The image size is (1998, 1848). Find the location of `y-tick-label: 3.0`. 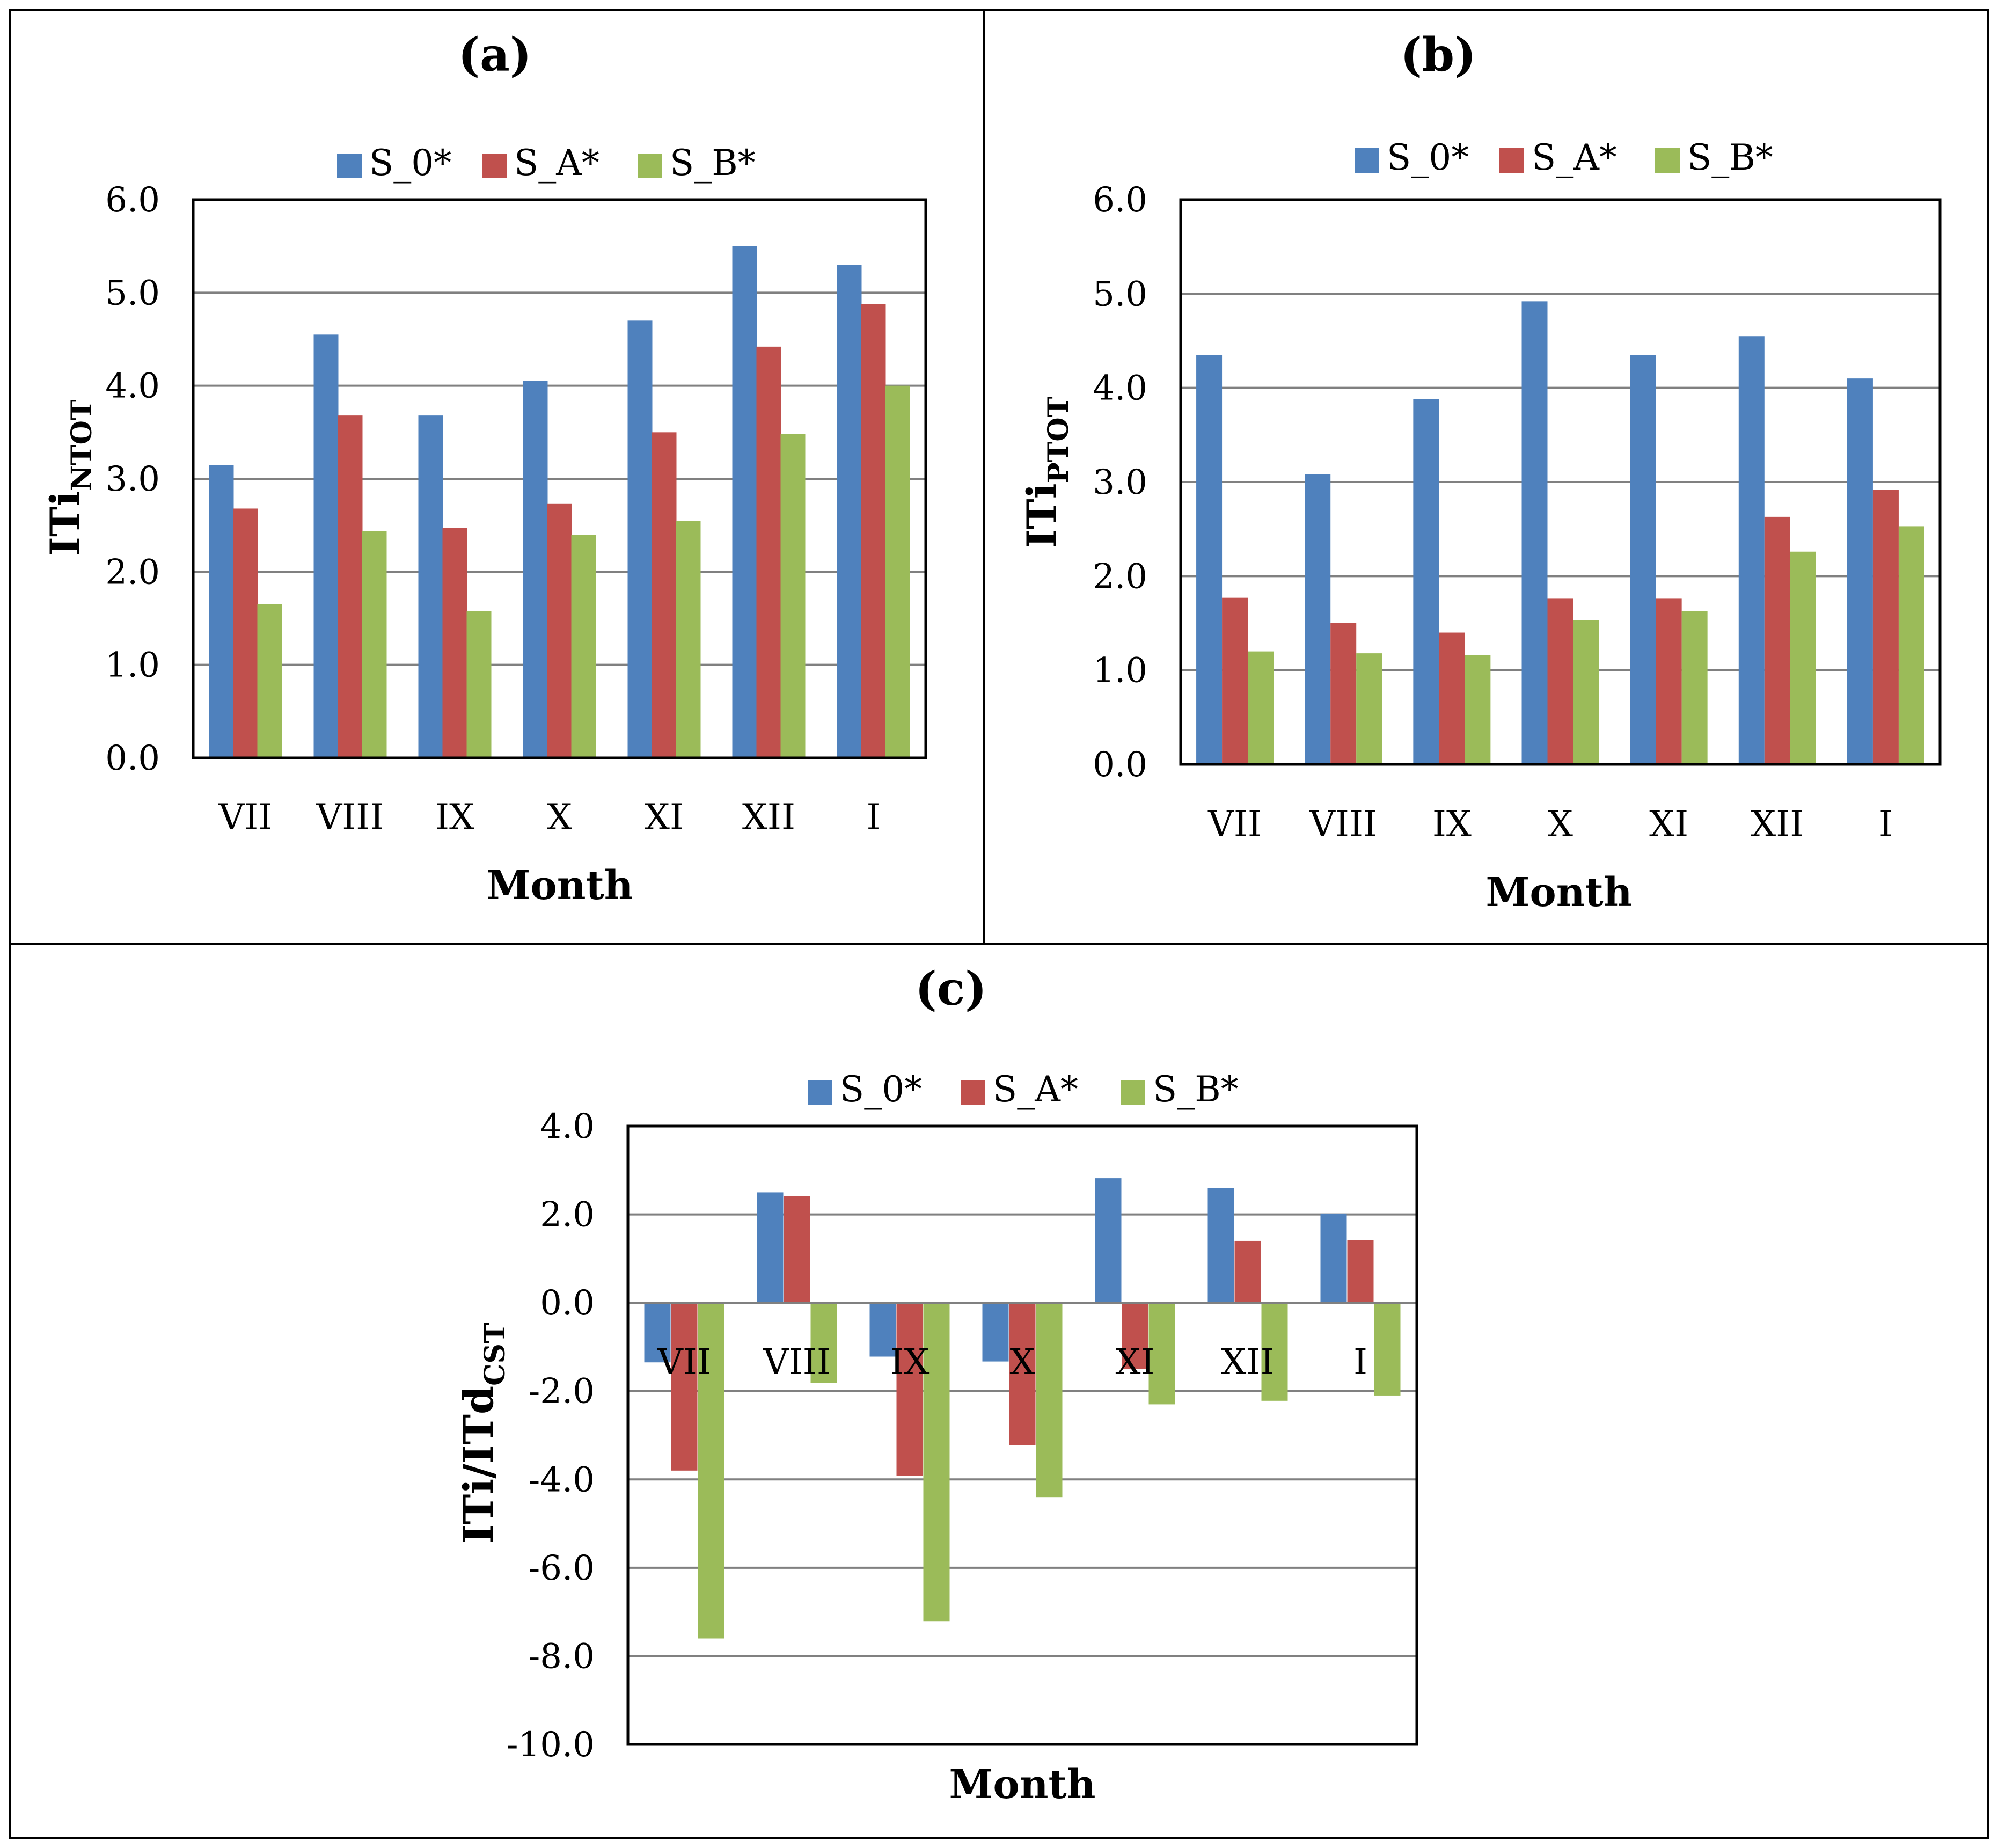

y-tick-label: 3.0 is located at coordinates (1120, 482).